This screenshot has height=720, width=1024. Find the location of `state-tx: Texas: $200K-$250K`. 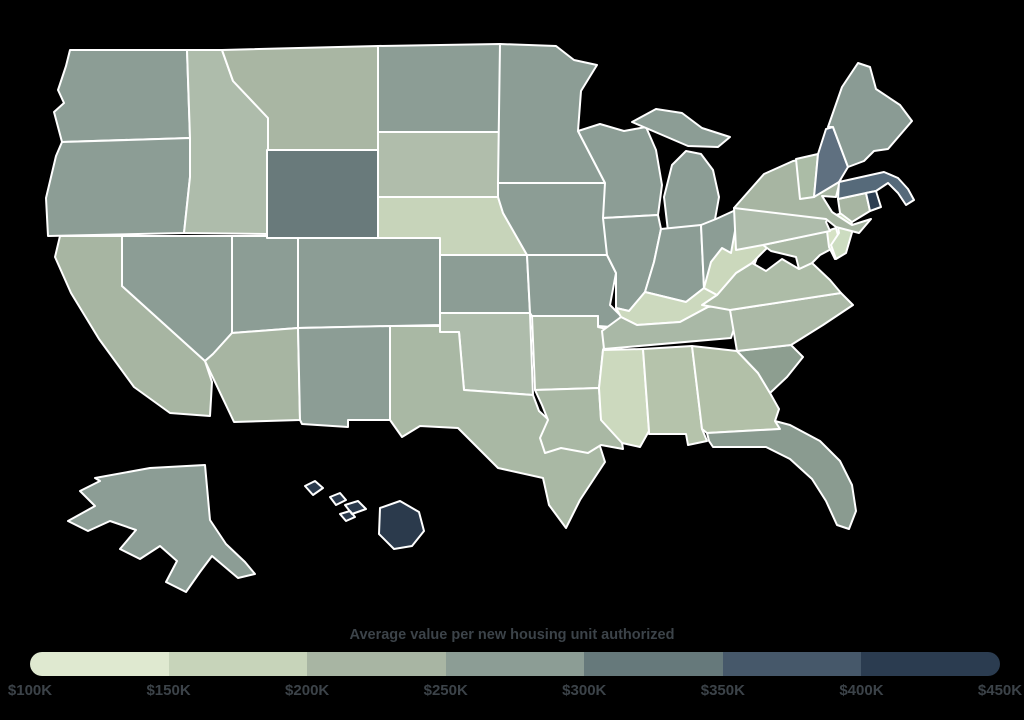

state-tx: Texas: $200K-$250K is located at coordinates (497, 427).